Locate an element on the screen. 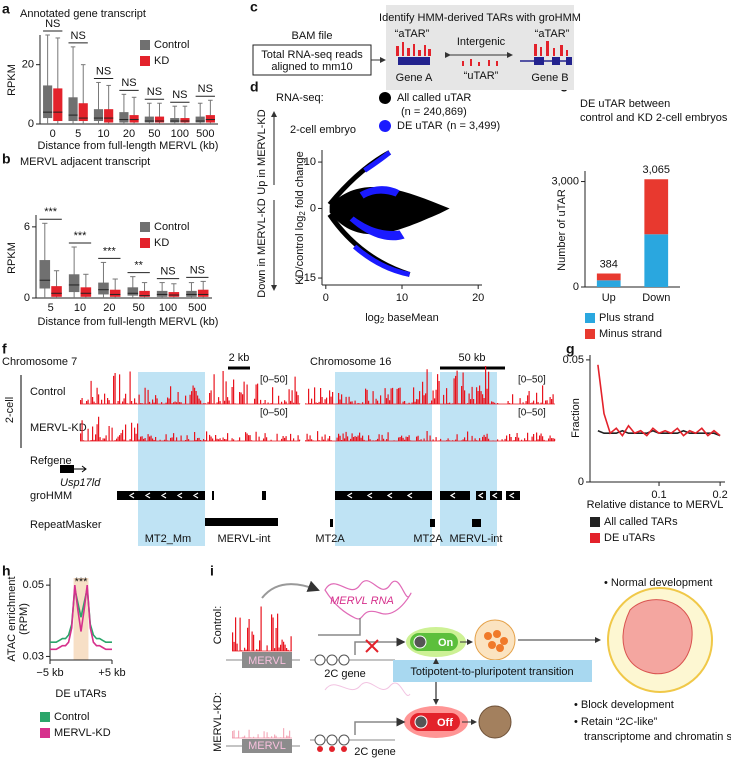 Image resolution: width=731 pixels, height=760 pixels. y-tick-label: 0.03 is located at coordinates (33, 656).